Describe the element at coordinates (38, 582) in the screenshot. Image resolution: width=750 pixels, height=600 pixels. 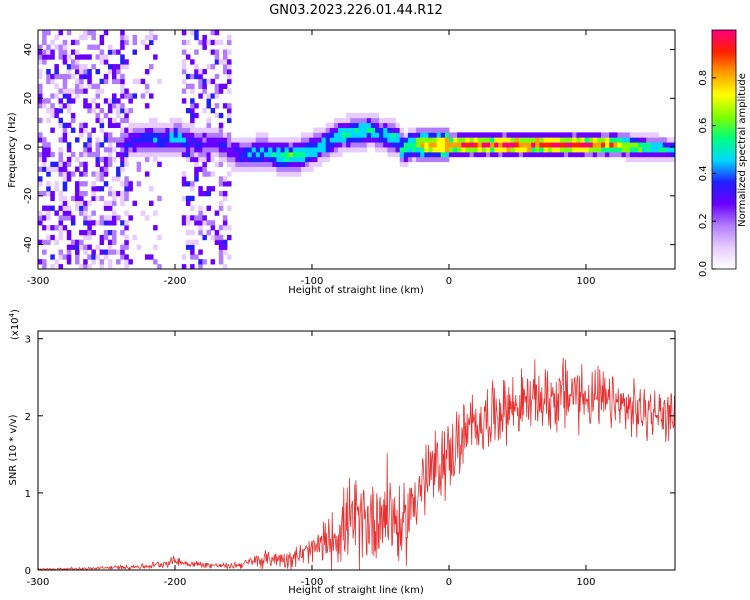
I see `snr-x-tick-label: -300` at that location.